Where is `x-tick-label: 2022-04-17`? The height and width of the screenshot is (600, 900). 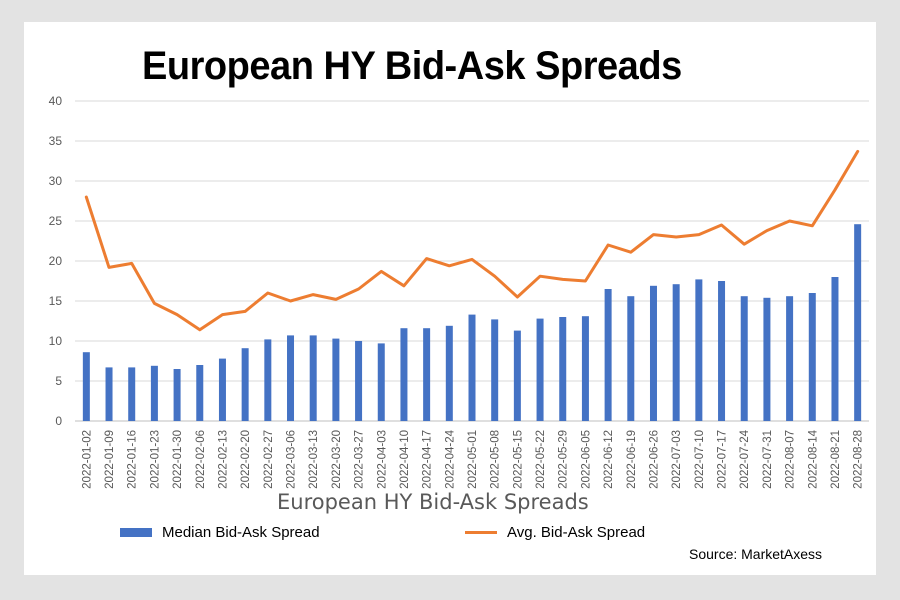
x-tick-label: 2022-04-17 is located at coordinates (428, 459).